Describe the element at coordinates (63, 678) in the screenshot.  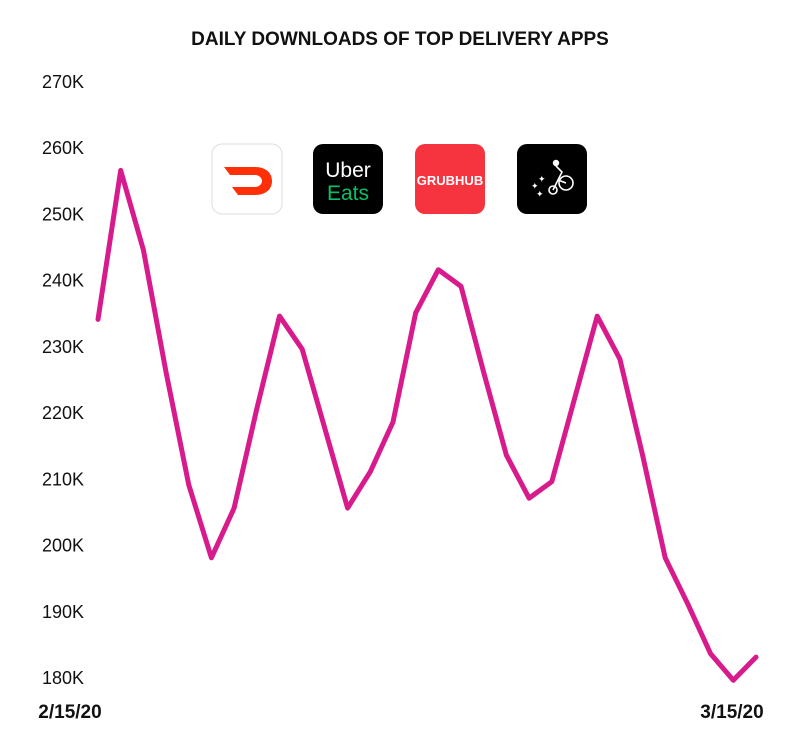
I see `y-tick-label: 180K` at that location.